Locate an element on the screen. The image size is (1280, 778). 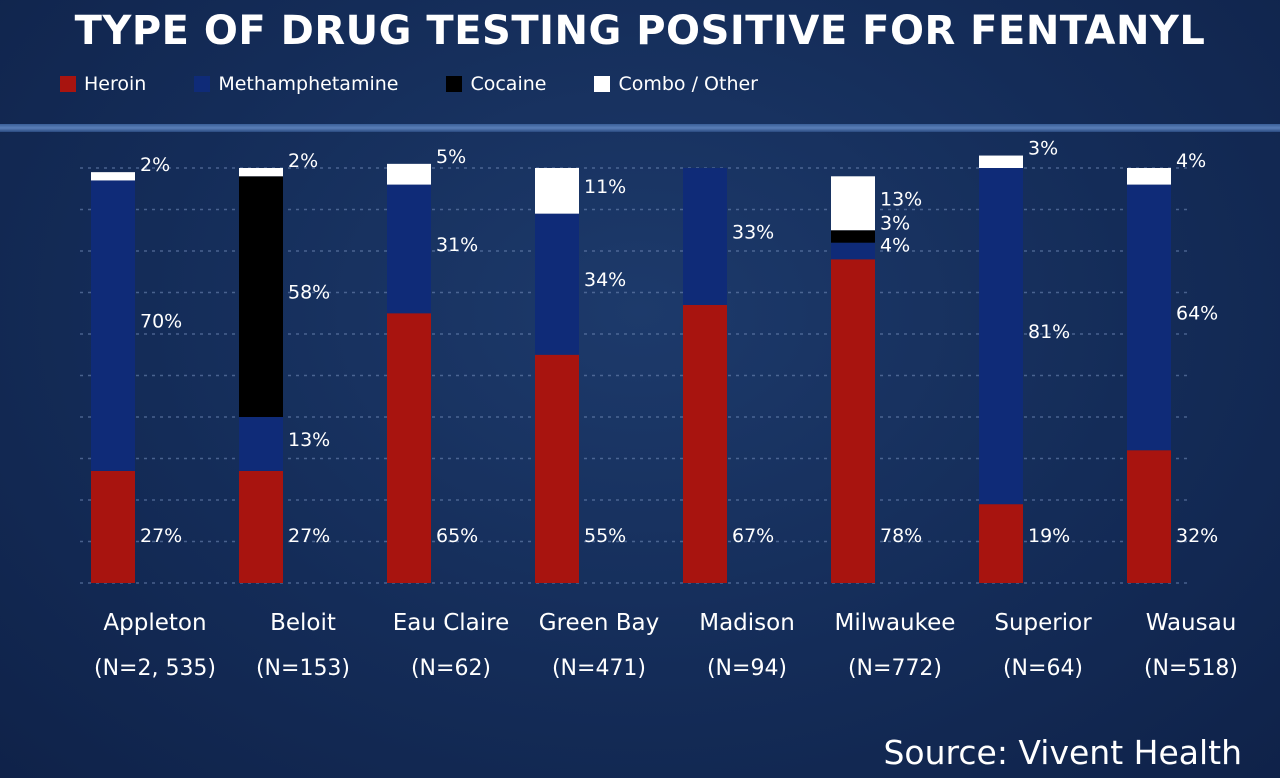
bar-group-beloit: 2% 58% 13% 27% Beloit (N=153) is located at coordinates (294, 415).